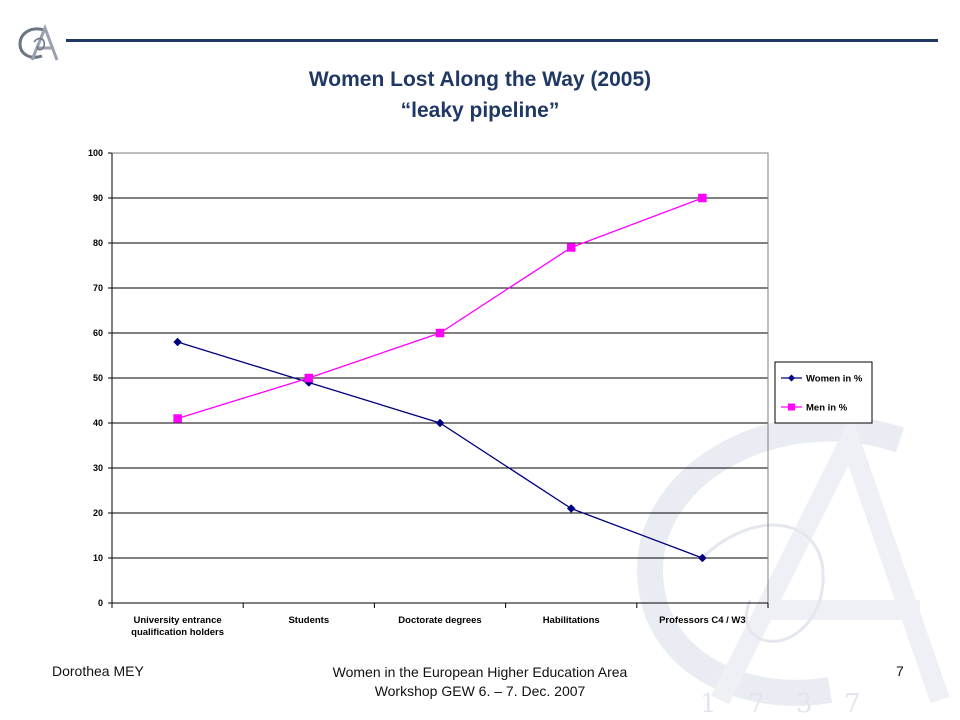  Describe the element at coordinates (480, 110) in the screenshot. I see `slide-title-line2: “leaky pipeline”` at that location.